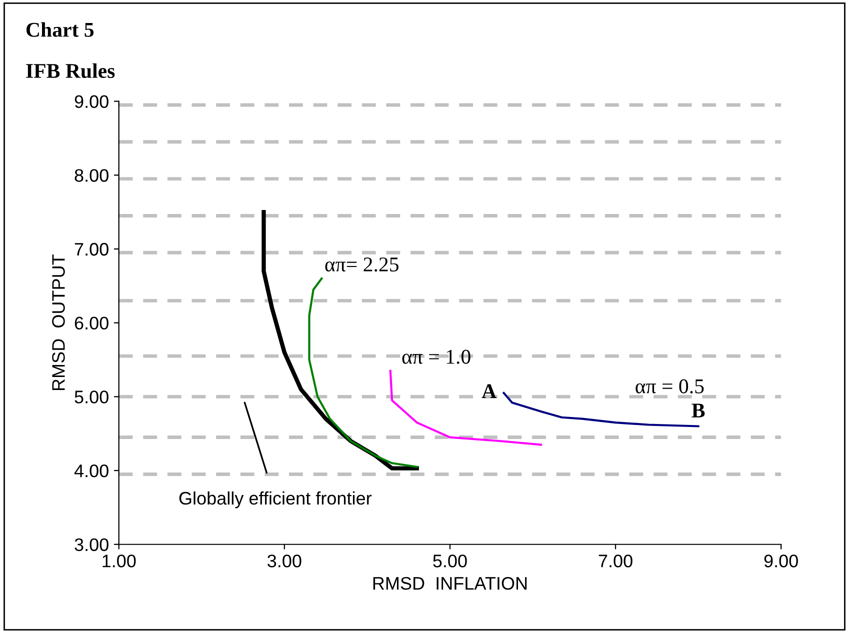 This screenshot has height=633, width=849. What do you see at coordinates (450, 561) in the screenshot?
I see `x-tick-label: 5.00` at bounding box center [450, 561].